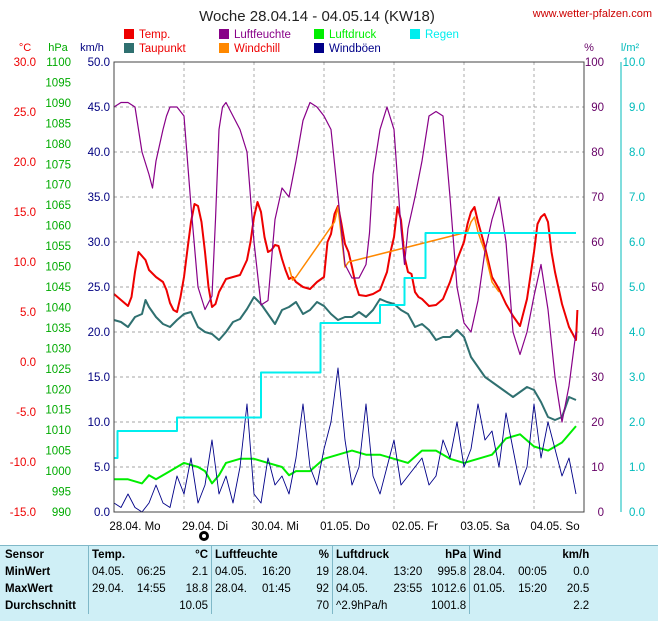 Image resolution: width=658 pixels, height=621 pixels. I want to click on rain-tick-label: 5.0, so click(637, 288).